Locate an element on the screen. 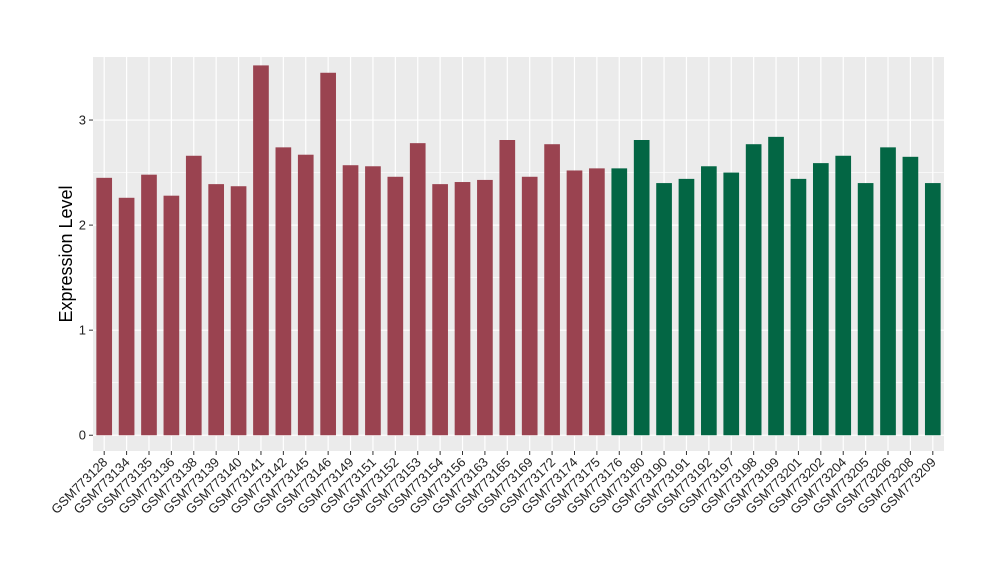 The width and height of the screenshot is (1000, 580). bar-GSM773209 is located at coordinates (932, 309).